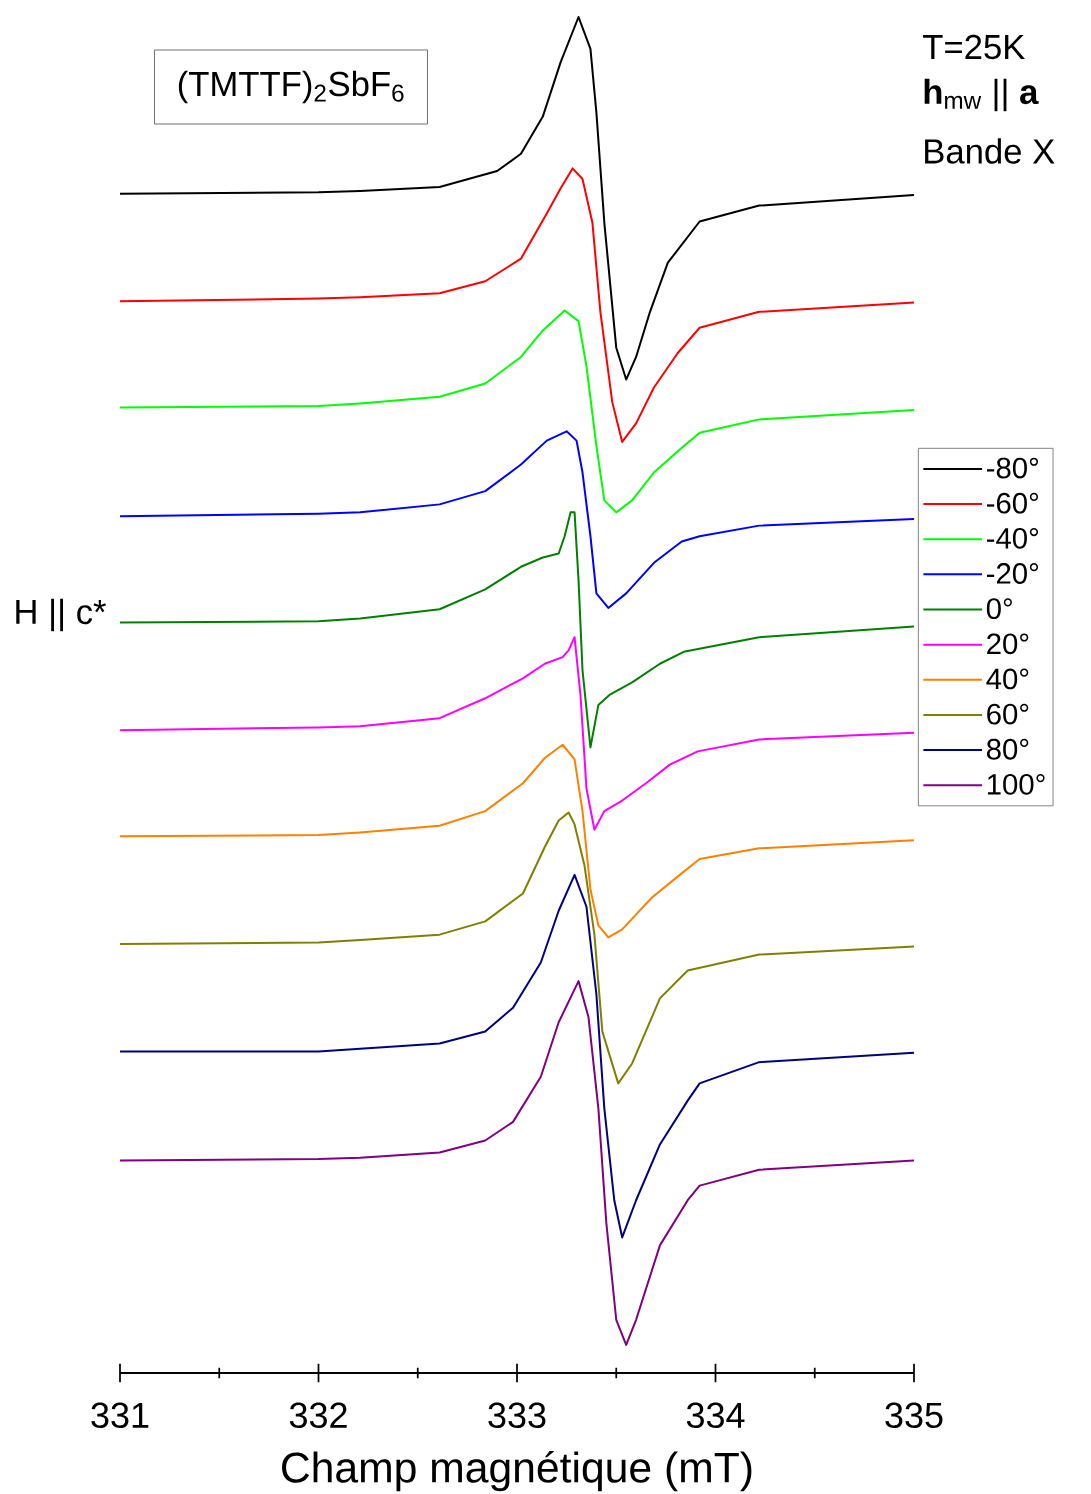 The height and width of the screenshot is (1494, 1091). Describe the element at coordinates (291, 87) in the screenshot. I see `text: (TMTTF)$_{2}$SbF$_{6}$` at that location.